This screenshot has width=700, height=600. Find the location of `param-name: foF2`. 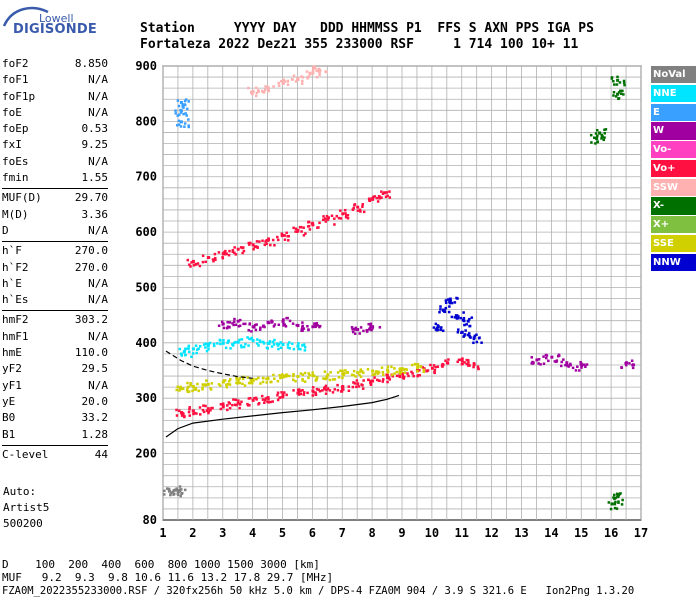

param-name: foF2 is located at coordinates (15, 63).